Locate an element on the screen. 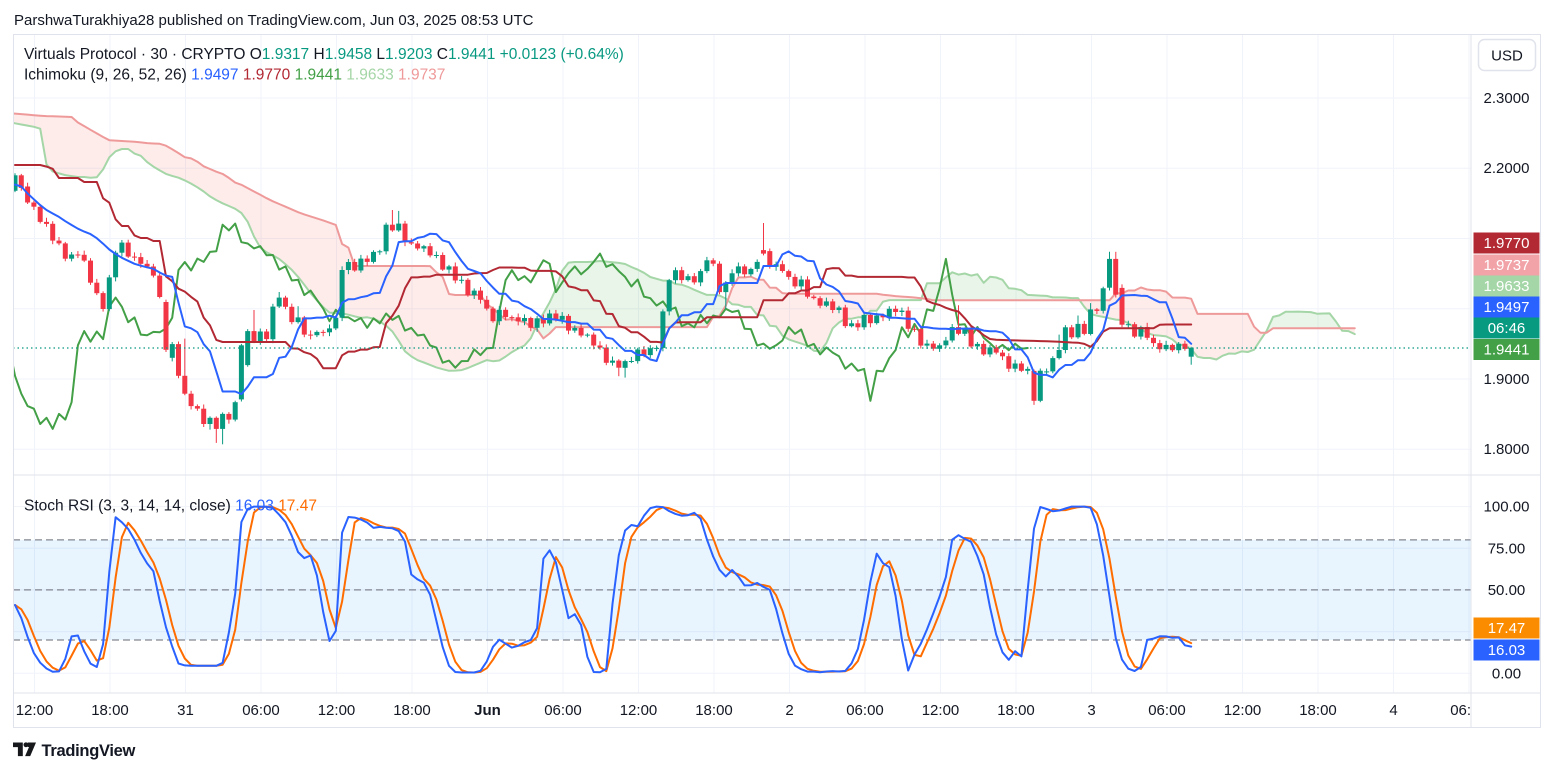  svg-text: 1.9497 is located at coordinates (1507, 307).